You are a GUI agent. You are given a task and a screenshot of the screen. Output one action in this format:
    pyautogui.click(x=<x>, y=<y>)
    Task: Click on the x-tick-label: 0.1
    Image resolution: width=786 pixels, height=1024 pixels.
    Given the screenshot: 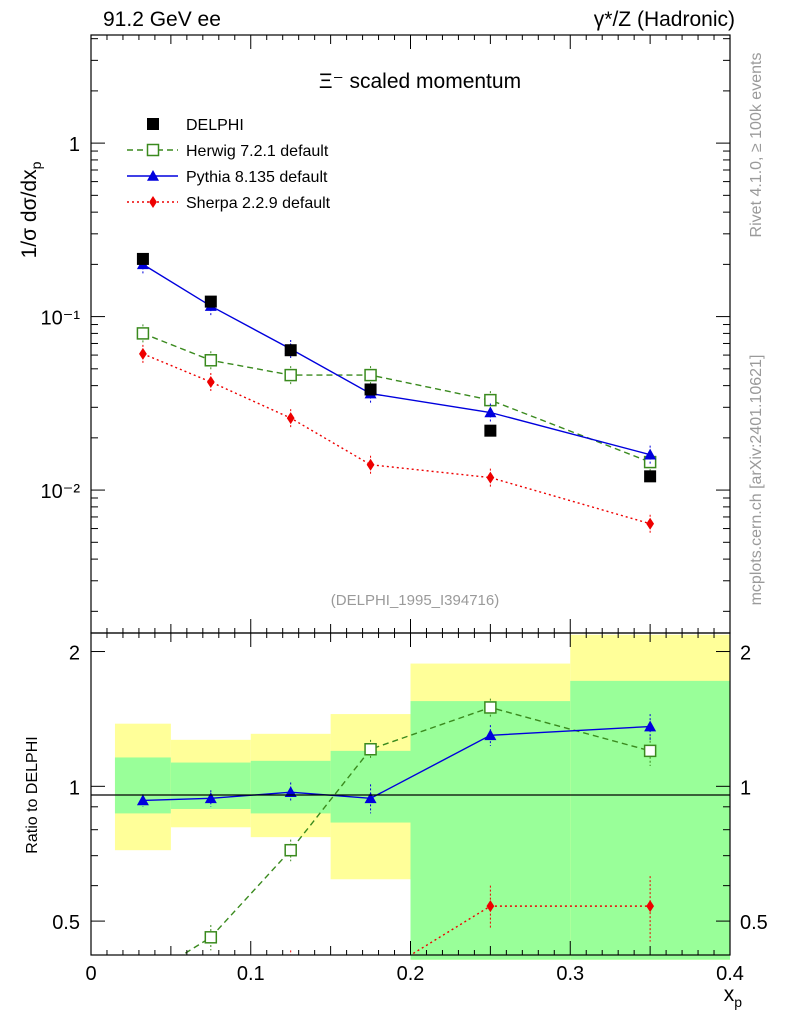 What is the action you would take?
    pyautogui.click(x=251, y=974)
    